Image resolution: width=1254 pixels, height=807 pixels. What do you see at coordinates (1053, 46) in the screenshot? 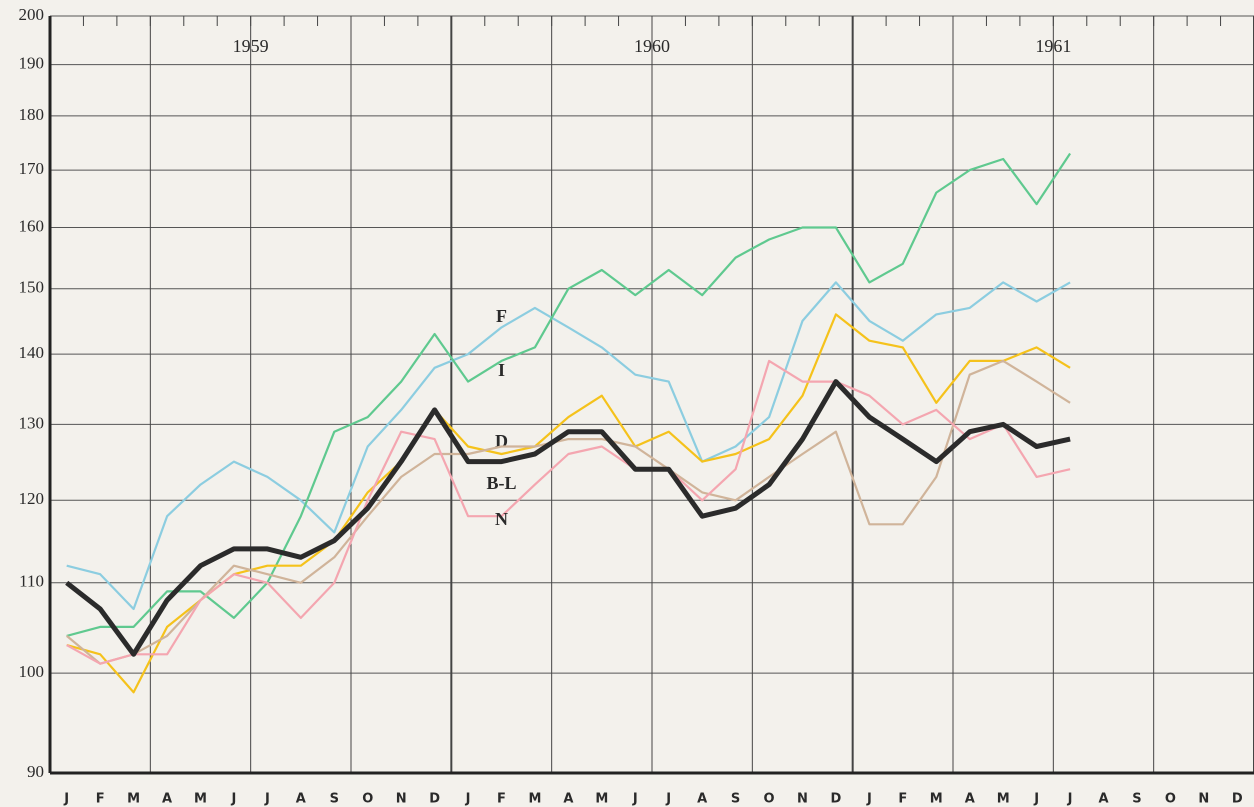
I see `group-label: 1961` at bounding box center [1053, 46].